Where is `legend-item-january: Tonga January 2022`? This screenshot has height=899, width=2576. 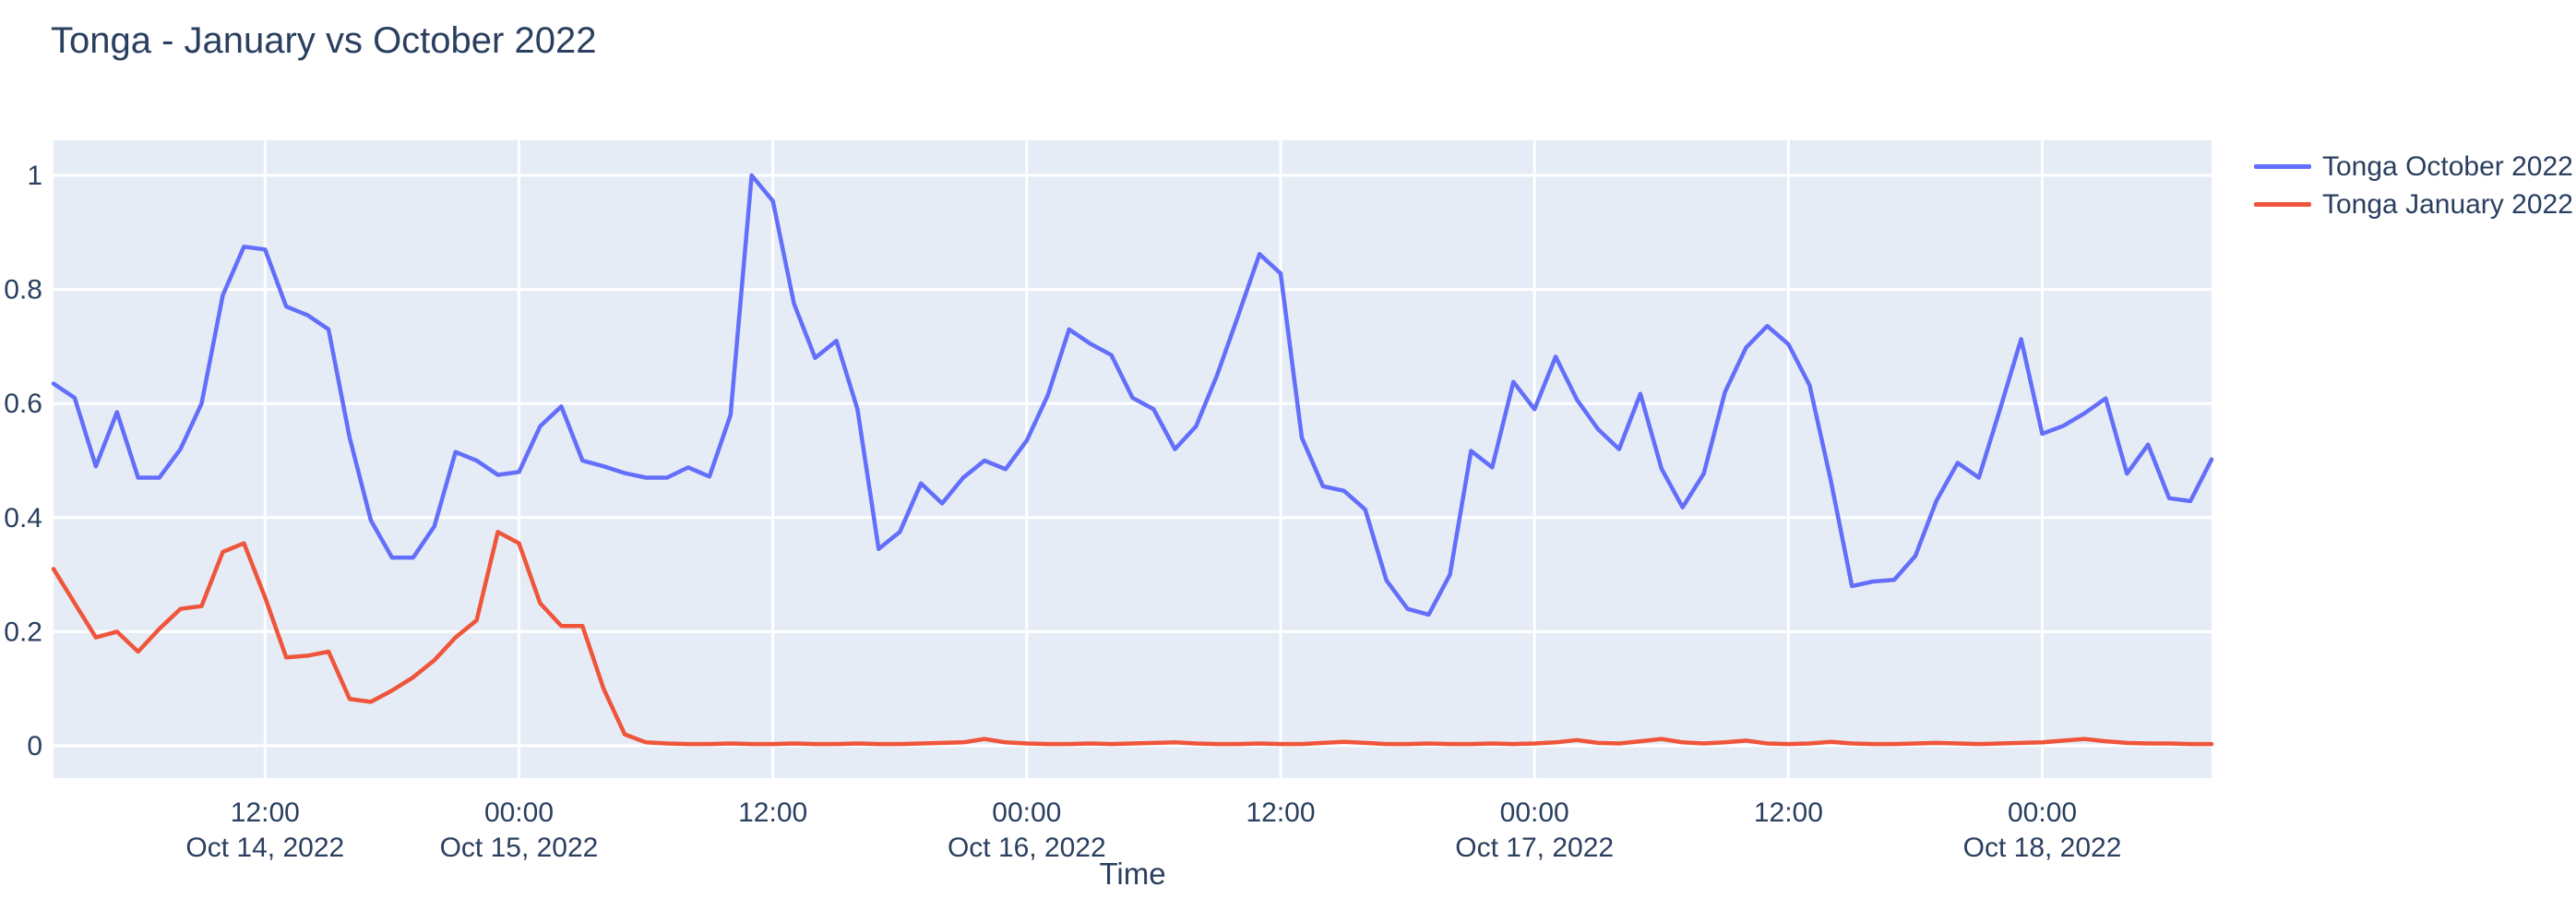 legend-item-january: Tonga January 2022 is located at coordinates (2413, 204).